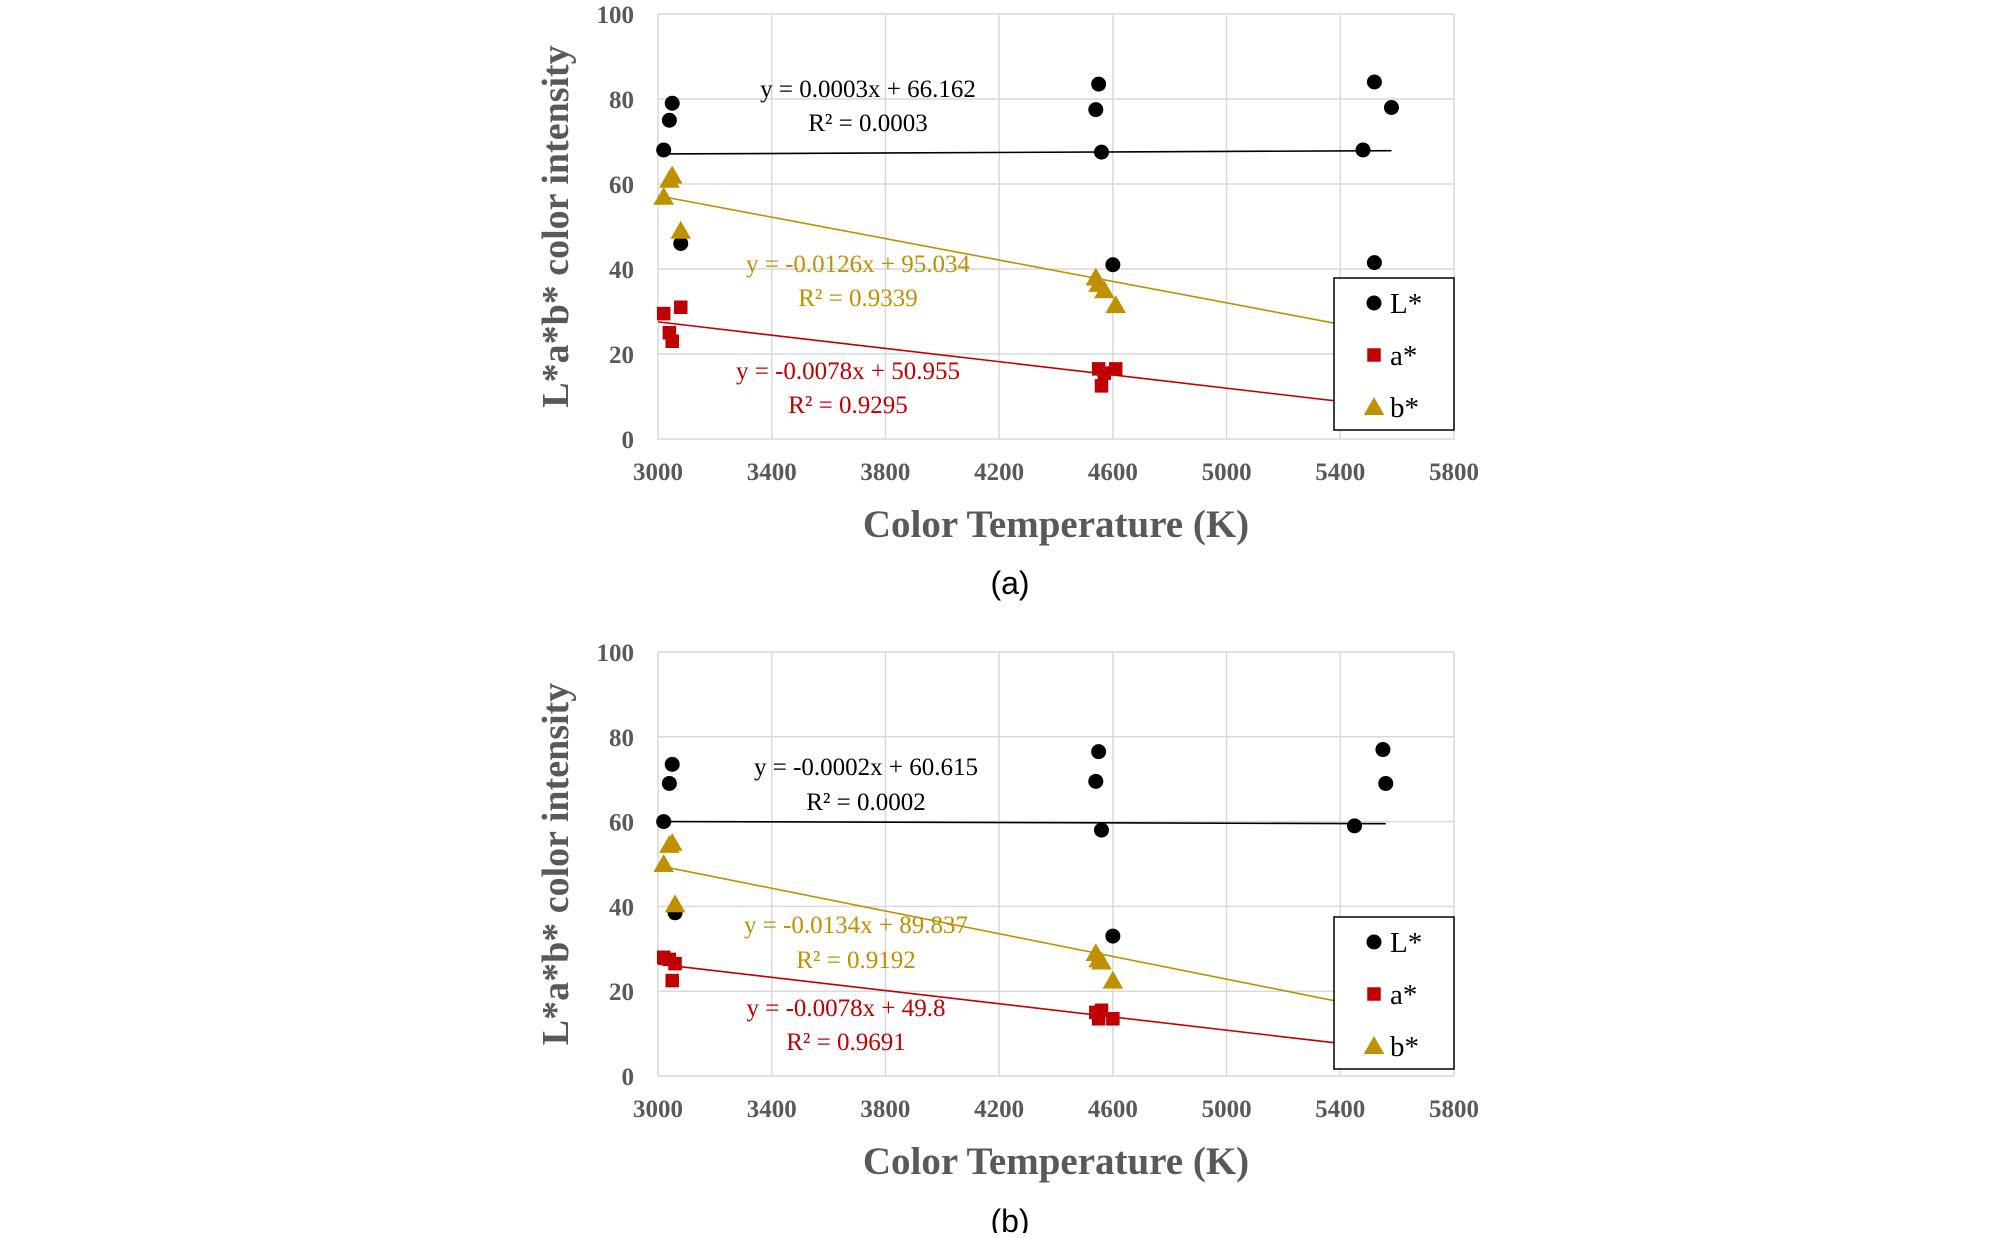 The image size is (2008, 1238). What do you see at coordinates (868, 123) in the screenshot?
I see `trendline-r2-L: R² = 0.0003` at bounding box center [868, 123].